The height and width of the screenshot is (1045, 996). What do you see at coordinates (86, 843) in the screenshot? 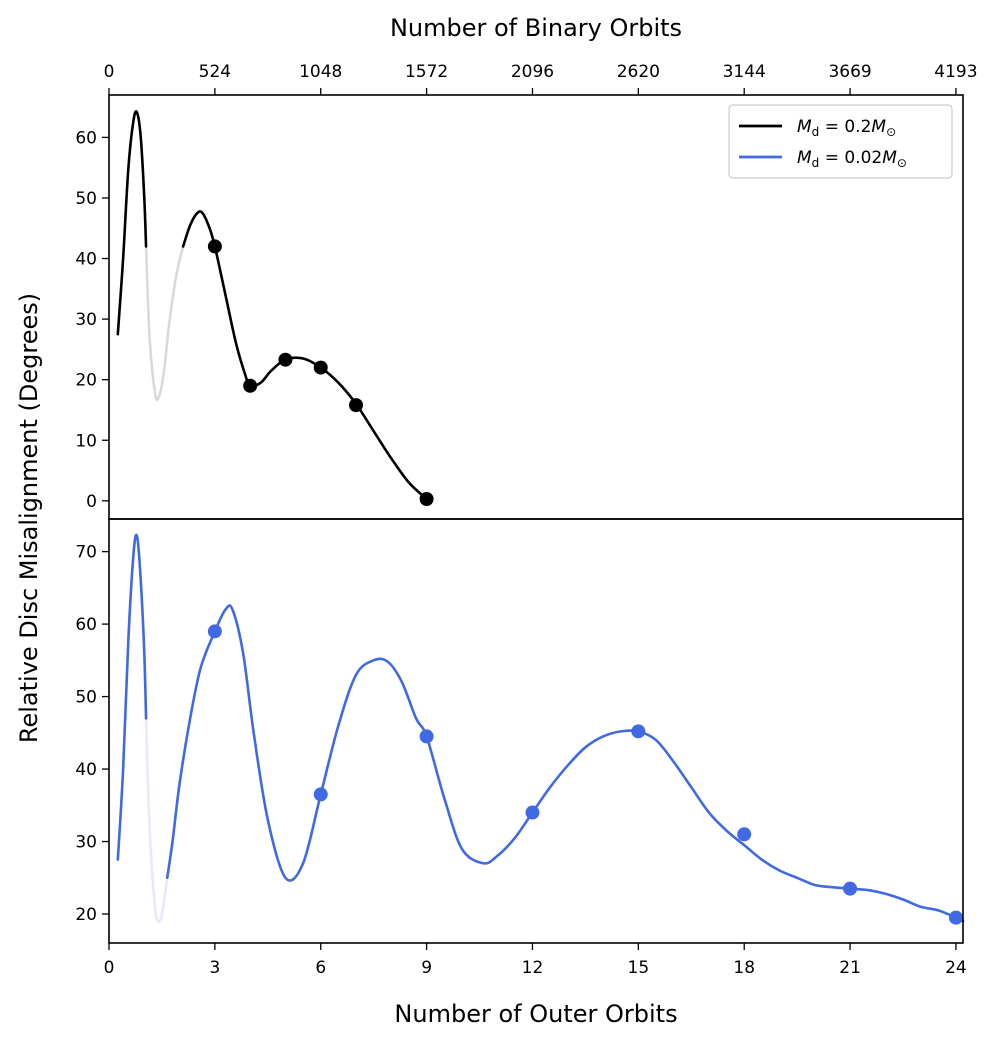
I see `bottom-y-tick-label: 30` at bounding box center [86, 843].